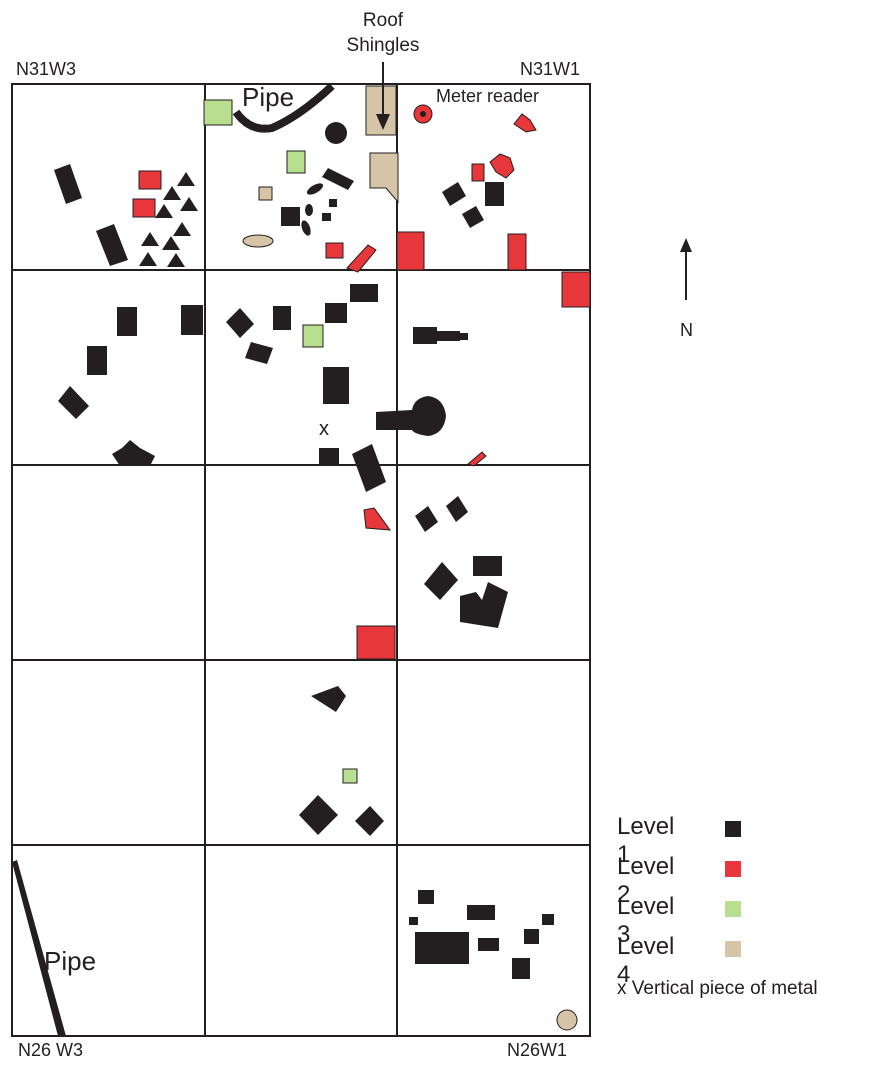 The height and width of the screenshot is (1068, 888). Describe the element at coordinates (324, 429) in the screenshot. I see `vertical-metal-marker: x` at that location.